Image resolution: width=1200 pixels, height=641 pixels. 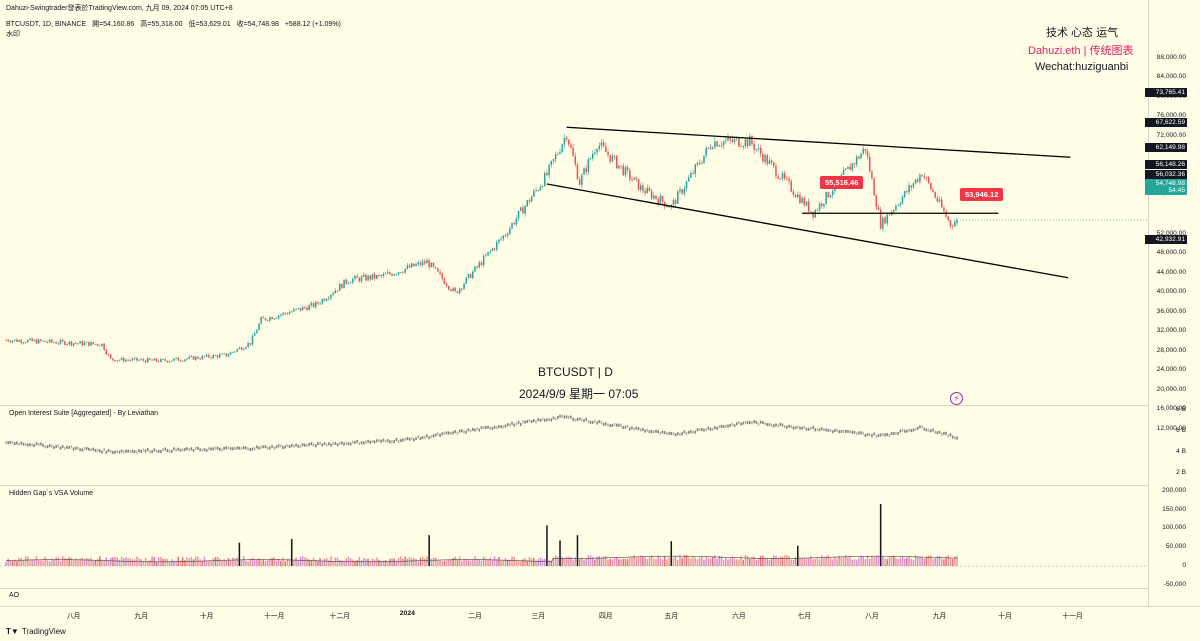 What do you see at coordinates (956, 398) in the screenshot?
I see `lightning-icon: ⚡` at bounding box center [956, 398].